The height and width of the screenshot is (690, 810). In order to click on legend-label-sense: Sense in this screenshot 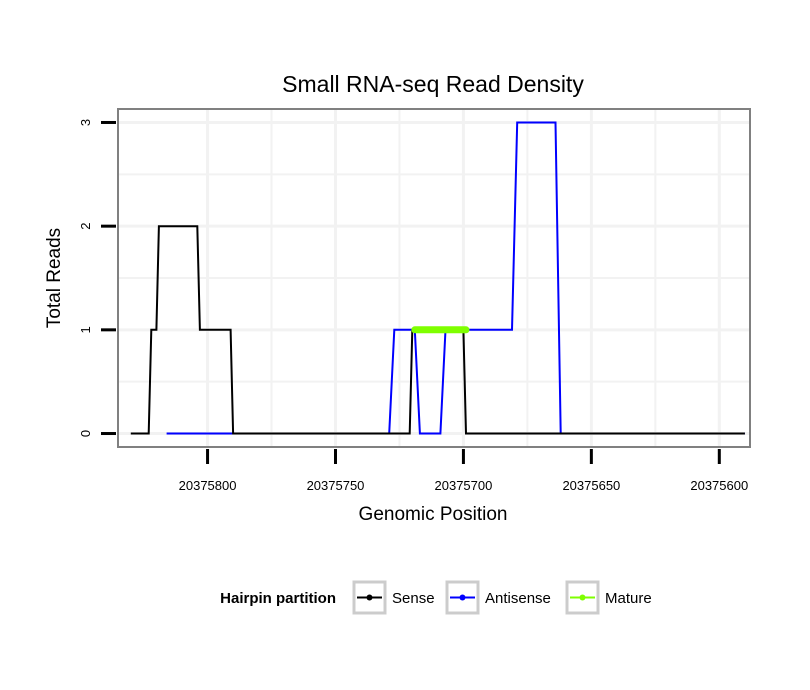, I will do `click(413, 598)`.